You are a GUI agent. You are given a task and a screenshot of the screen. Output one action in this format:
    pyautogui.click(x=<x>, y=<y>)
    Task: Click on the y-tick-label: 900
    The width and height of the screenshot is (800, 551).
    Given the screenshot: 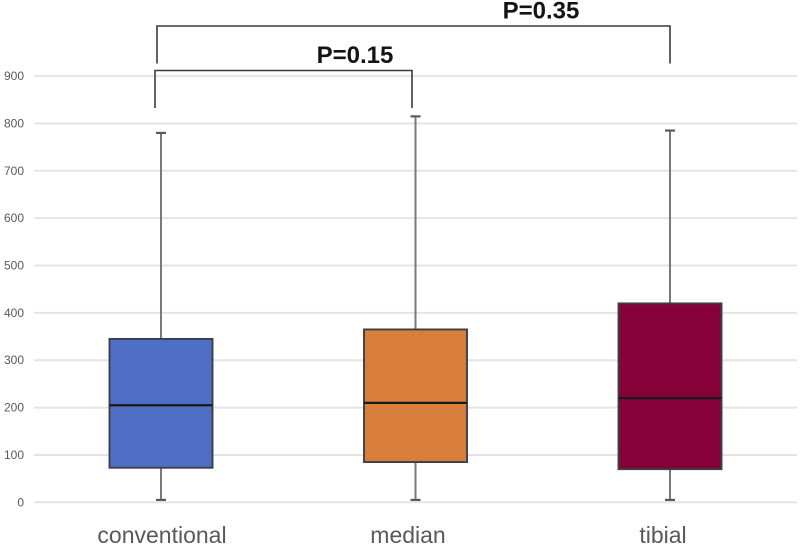 What is the action you would take?
    pyautogui.click(x=14, y=76)
    